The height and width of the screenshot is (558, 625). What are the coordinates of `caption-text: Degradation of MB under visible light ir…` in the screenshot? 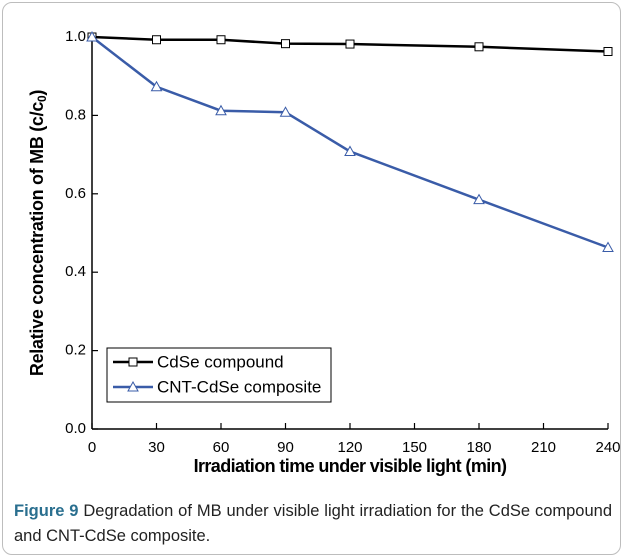 It's located at (313, 523).